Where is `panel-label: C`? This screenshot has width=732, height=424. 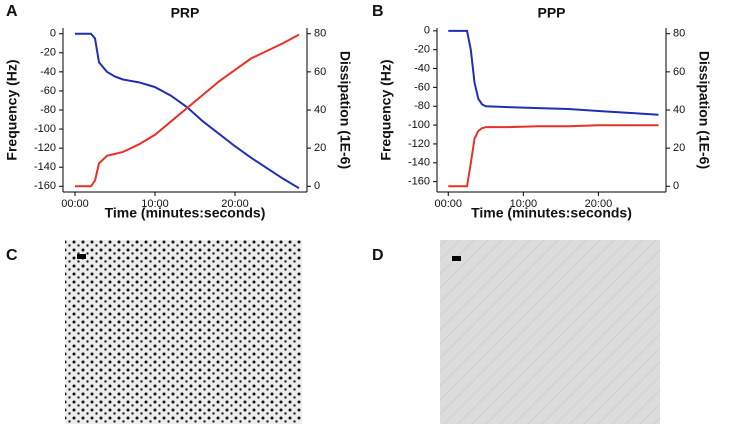
panel-label: C is located at coordinates (12, 255).